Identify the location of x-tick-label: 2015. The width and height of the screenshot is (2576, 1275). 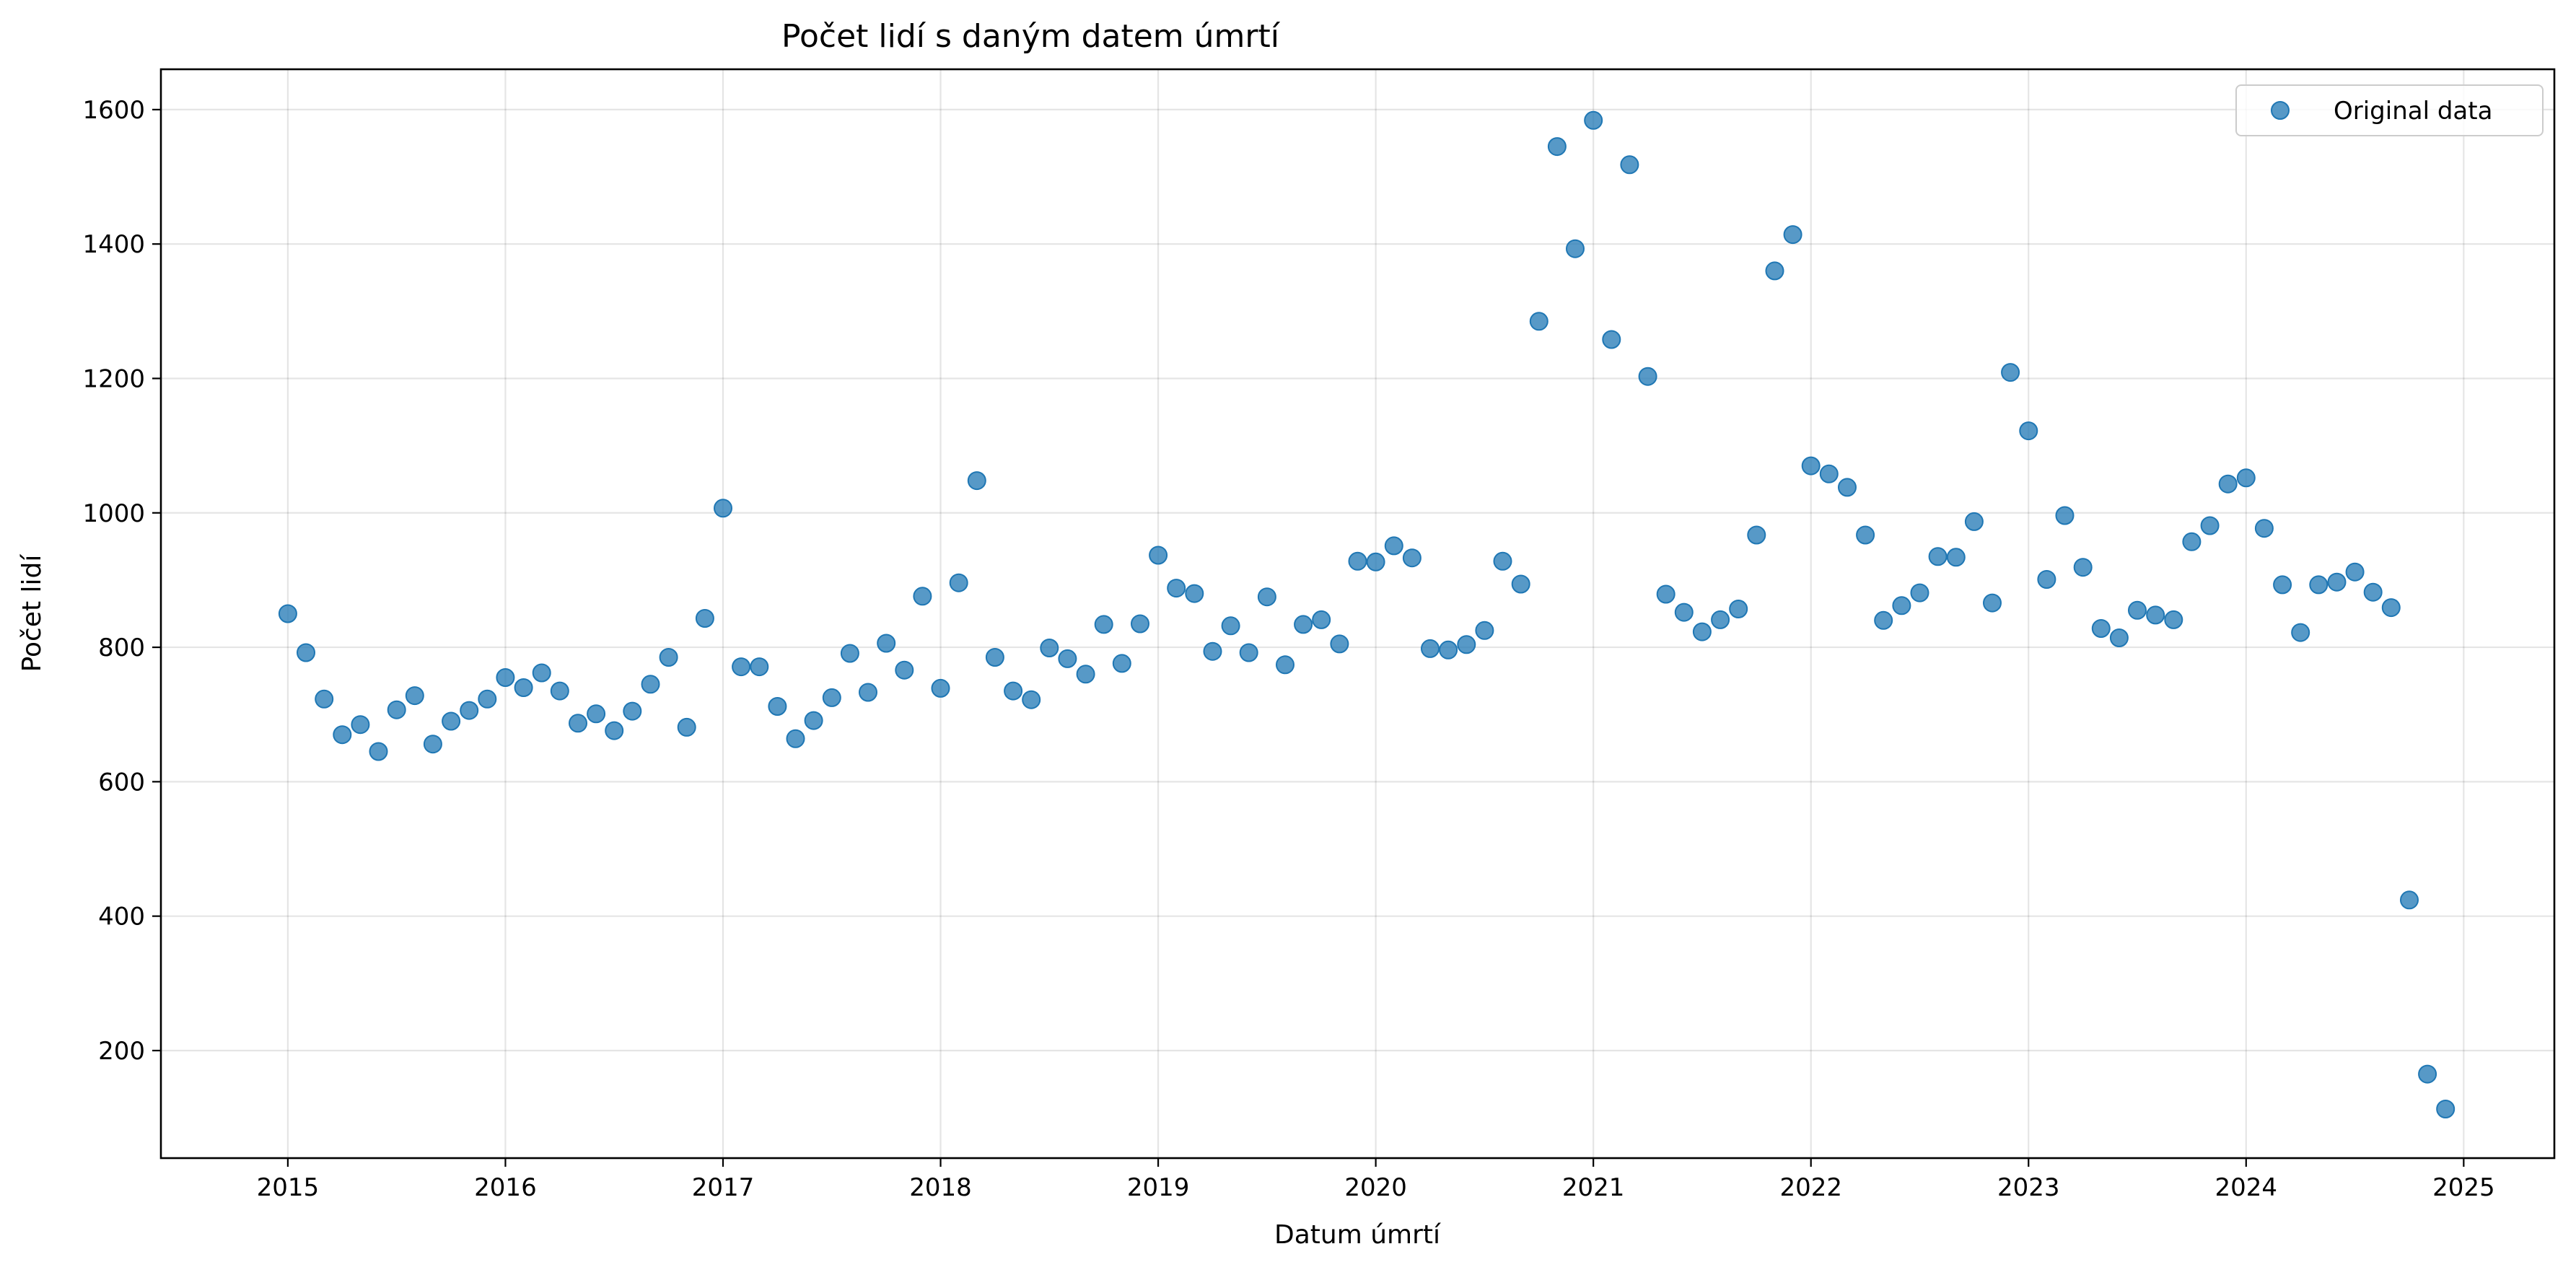
(288, 1187).